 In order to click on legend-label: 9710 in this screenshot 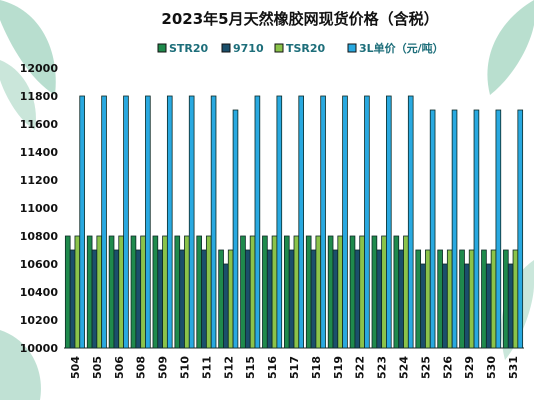, I will do `click(248, 48)`.